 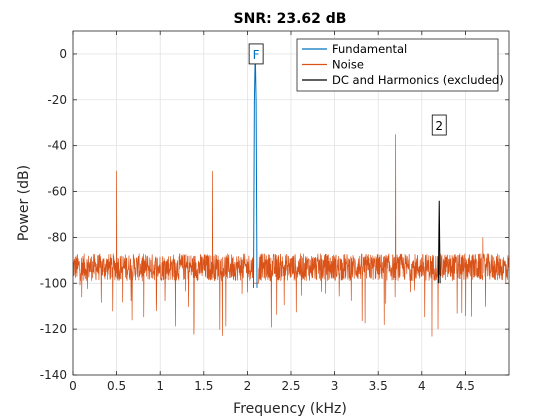 What do you see at coordinates (335, 386) in the screenshot?
I see `x-tick-label: 3` at bounding box center [335, 386].